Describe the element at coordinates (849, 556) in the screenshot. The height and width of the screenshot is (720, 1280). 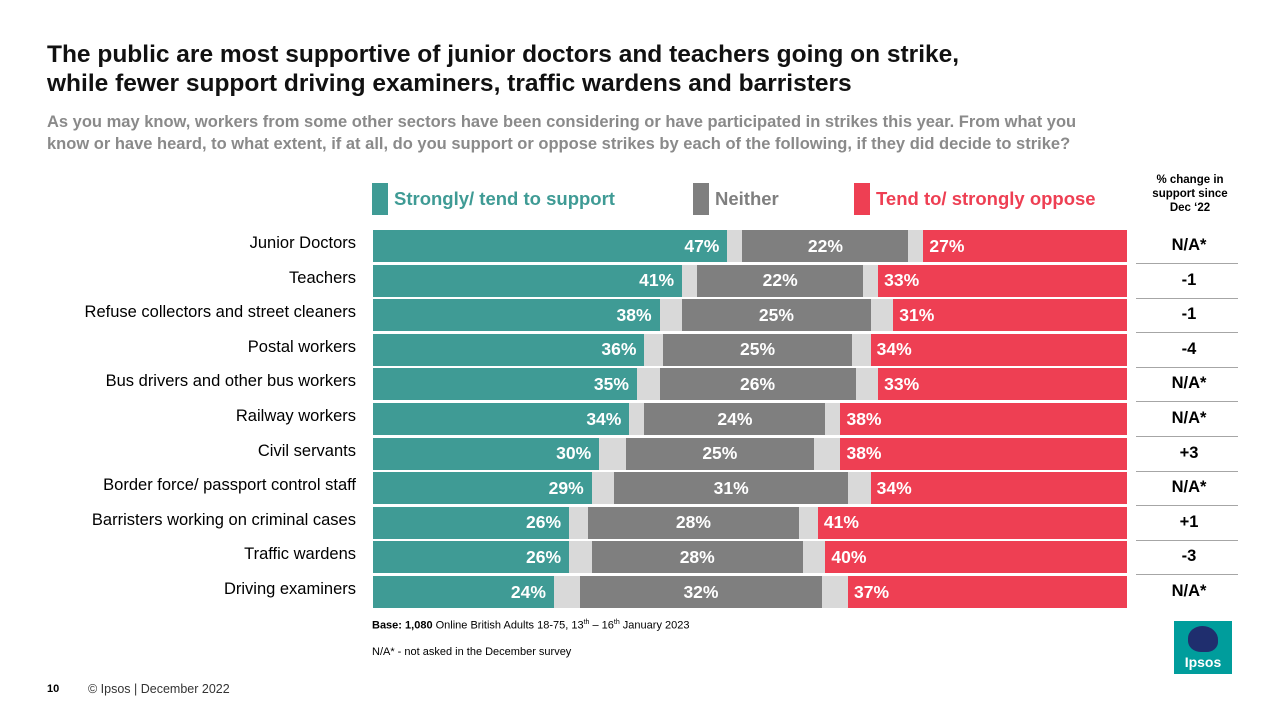
I see `bar-oppose-label: 40%` at that location.